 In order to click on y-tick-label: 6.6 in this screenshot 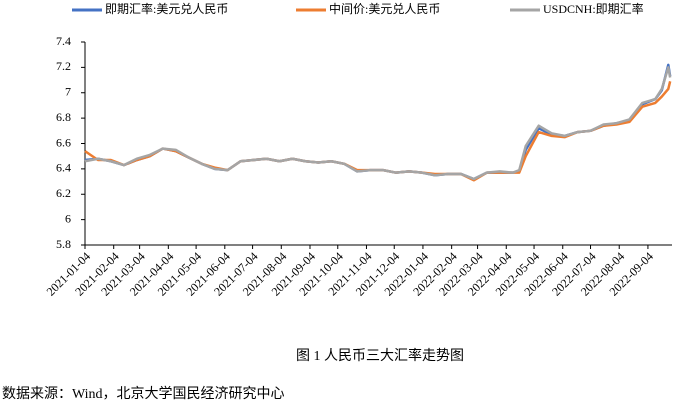, I will do `click(63, 142)`.